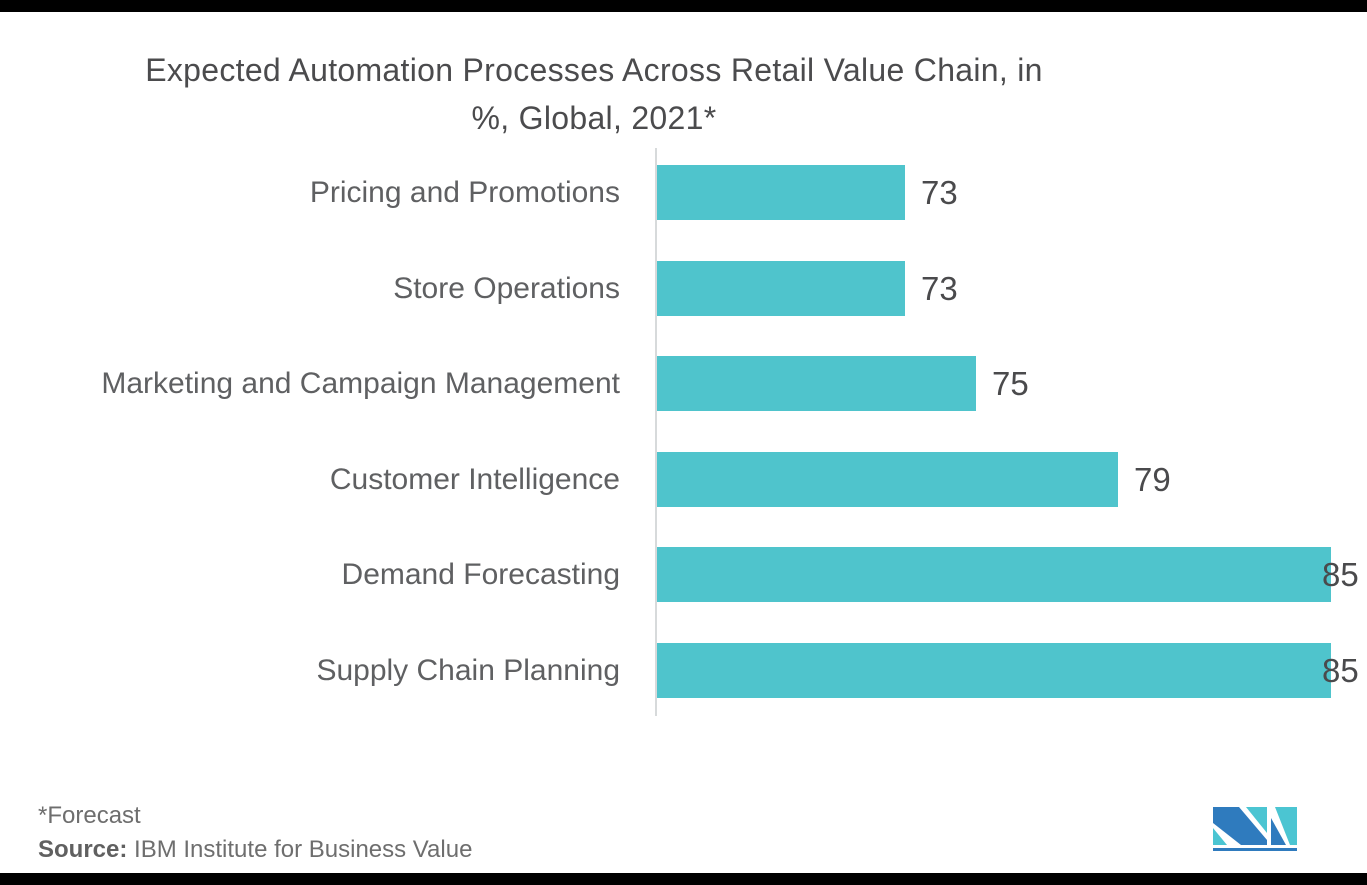 Image resolution: width=1367 pixels, height=885 pixels. I want to click on top-border-strip, so click(683, 6).